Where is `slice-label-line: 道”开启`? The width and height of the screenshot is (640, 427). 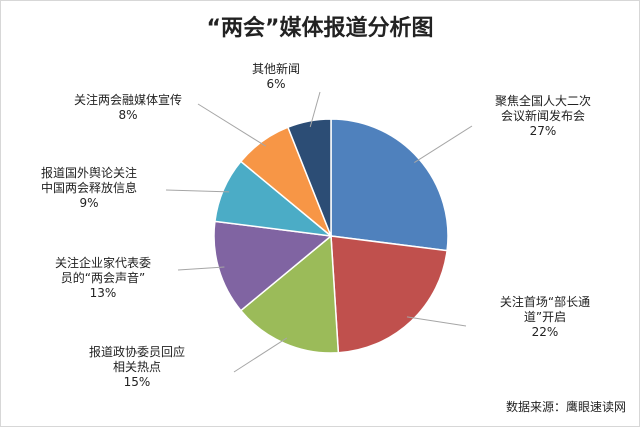 slice-label-line: 道”开启 is located at coordinates (545, 317).